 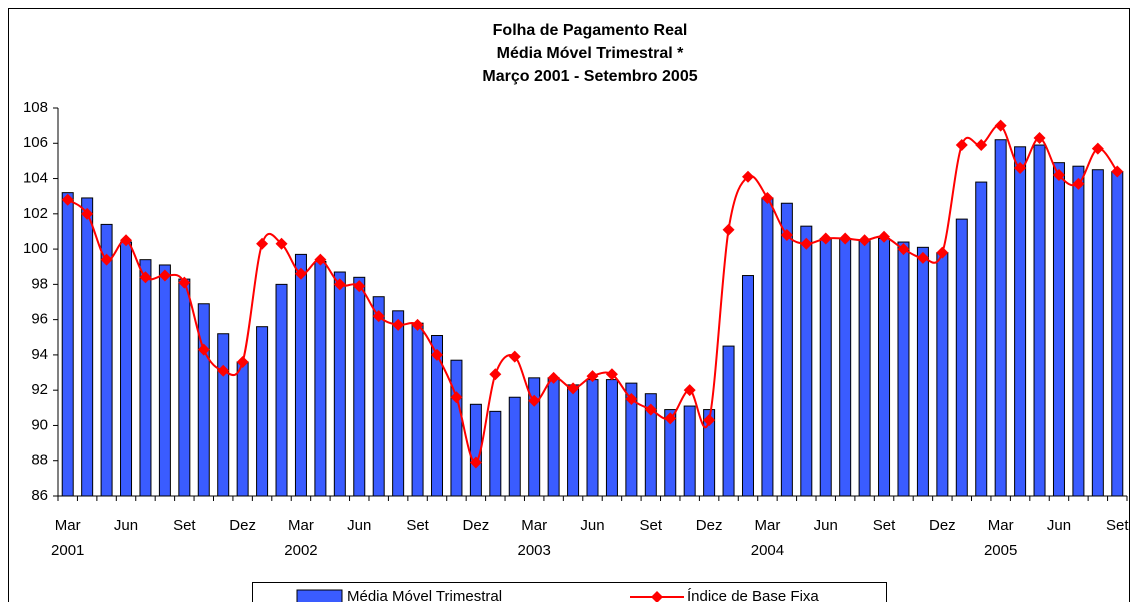 What do you see at coordinates (319, 595) in the screenshot?
I see `legend-swatch` at bounding box center [319, 595].